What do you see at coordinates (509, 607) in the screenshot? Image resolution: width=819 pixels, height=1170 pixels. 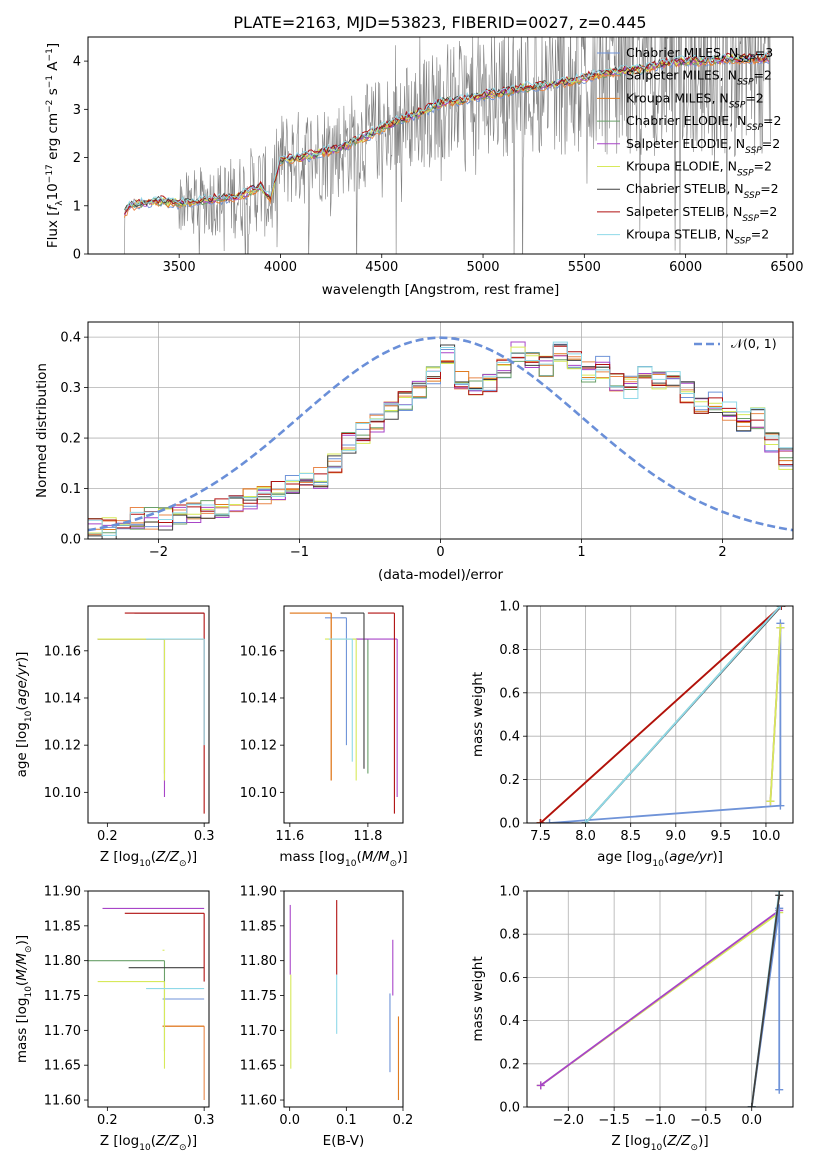 I see `y-tick-label: 1.0` at bounding box center [509, 607].